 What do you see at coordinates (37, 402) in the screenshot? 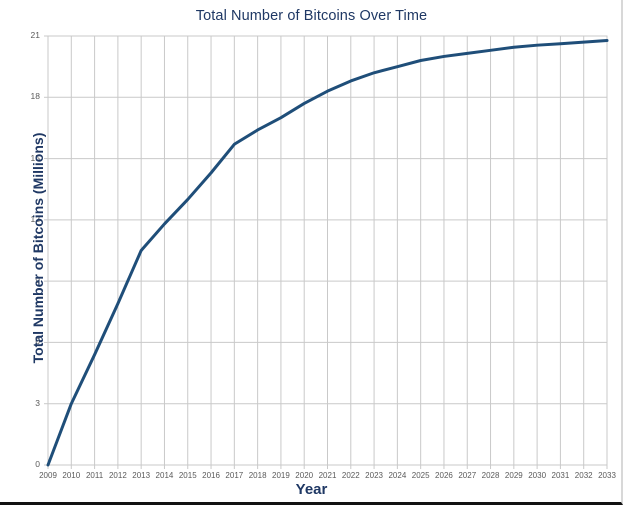
I see `y-tick-label: 3` at bounding box center [37, 402].